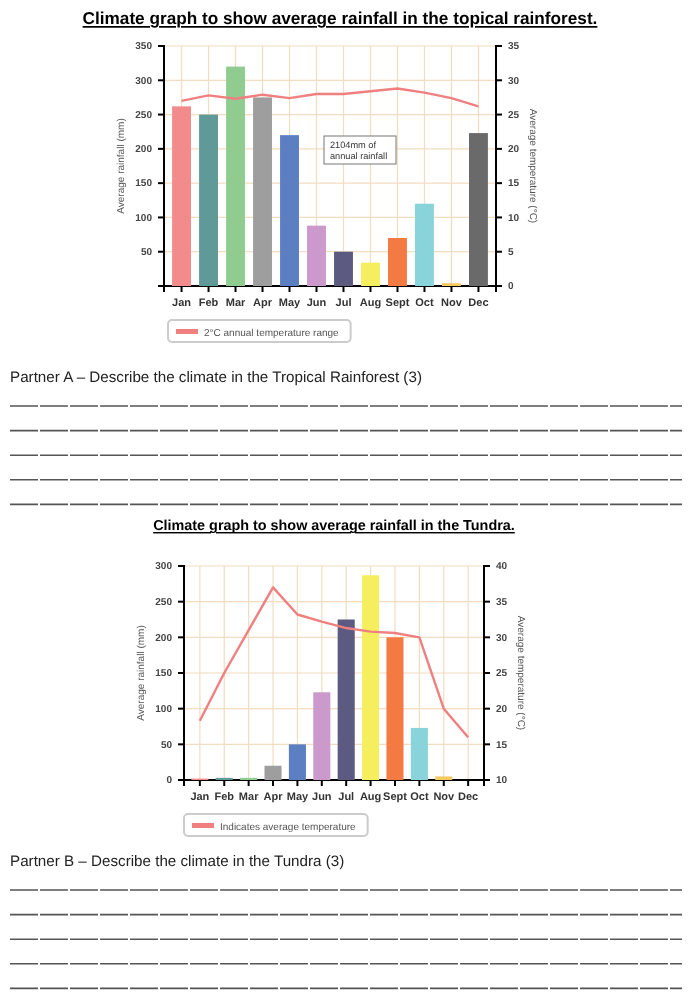 This screenshot has height=1000, width=692. Describe the element at coordinates (340, 18) in the screenshot. I see `chart-title: Climate graph to show average rainfall in the topical rainforest.` at that location.